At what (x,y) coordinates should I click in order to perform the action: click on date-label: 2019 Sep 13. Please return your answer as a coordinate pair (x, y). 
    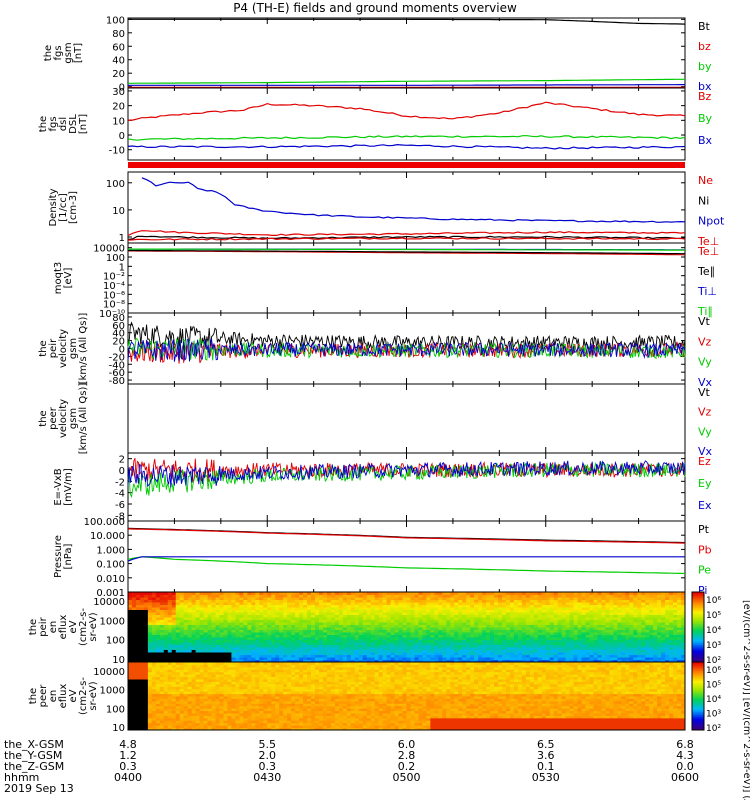
    Looking at the image, I should click on (39, 788).